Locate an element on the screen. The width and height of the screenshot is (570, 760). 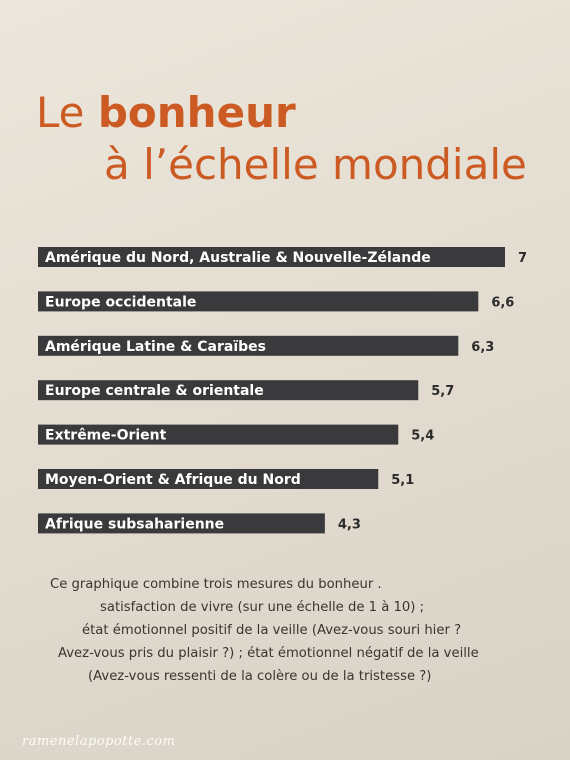
bar-label: Extrême-Orient is located at coordinates (106, 436).